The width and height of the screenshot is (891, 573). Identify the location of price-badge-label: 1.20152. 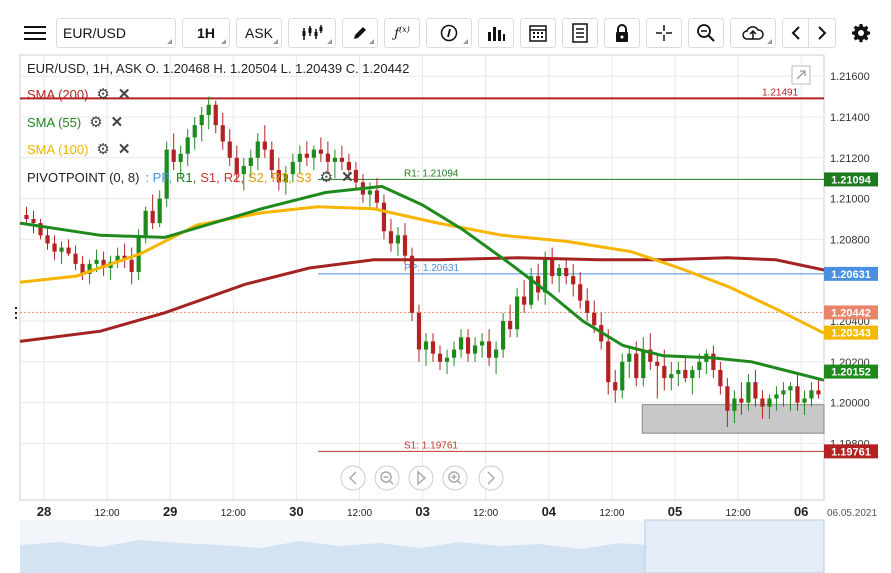
(851, 373).